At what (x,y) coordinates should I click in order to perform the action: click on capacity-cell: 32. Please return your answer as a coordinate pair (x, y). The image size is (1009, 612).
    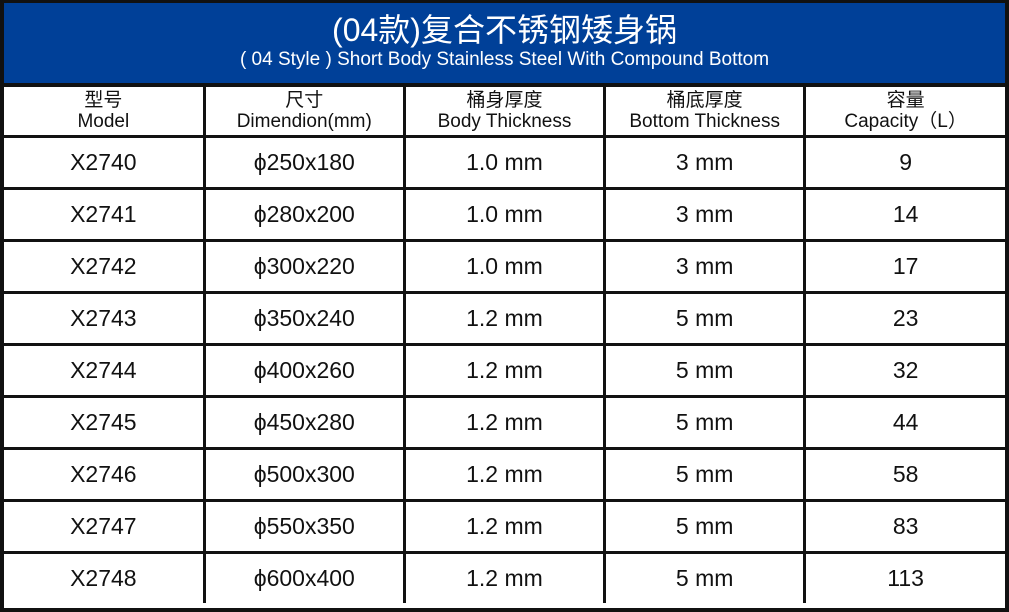
    Looking at the image, I should click on (904, 370).